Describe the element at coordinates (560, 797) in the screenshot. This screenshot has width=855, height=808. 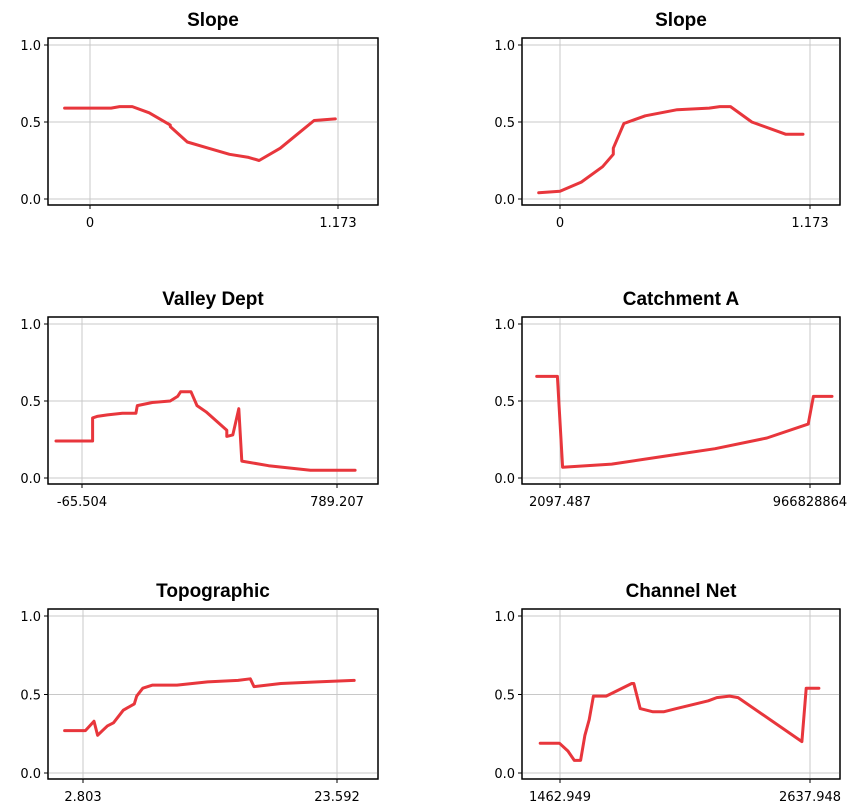
I see `x-tick-label: 1462.949` at that location.